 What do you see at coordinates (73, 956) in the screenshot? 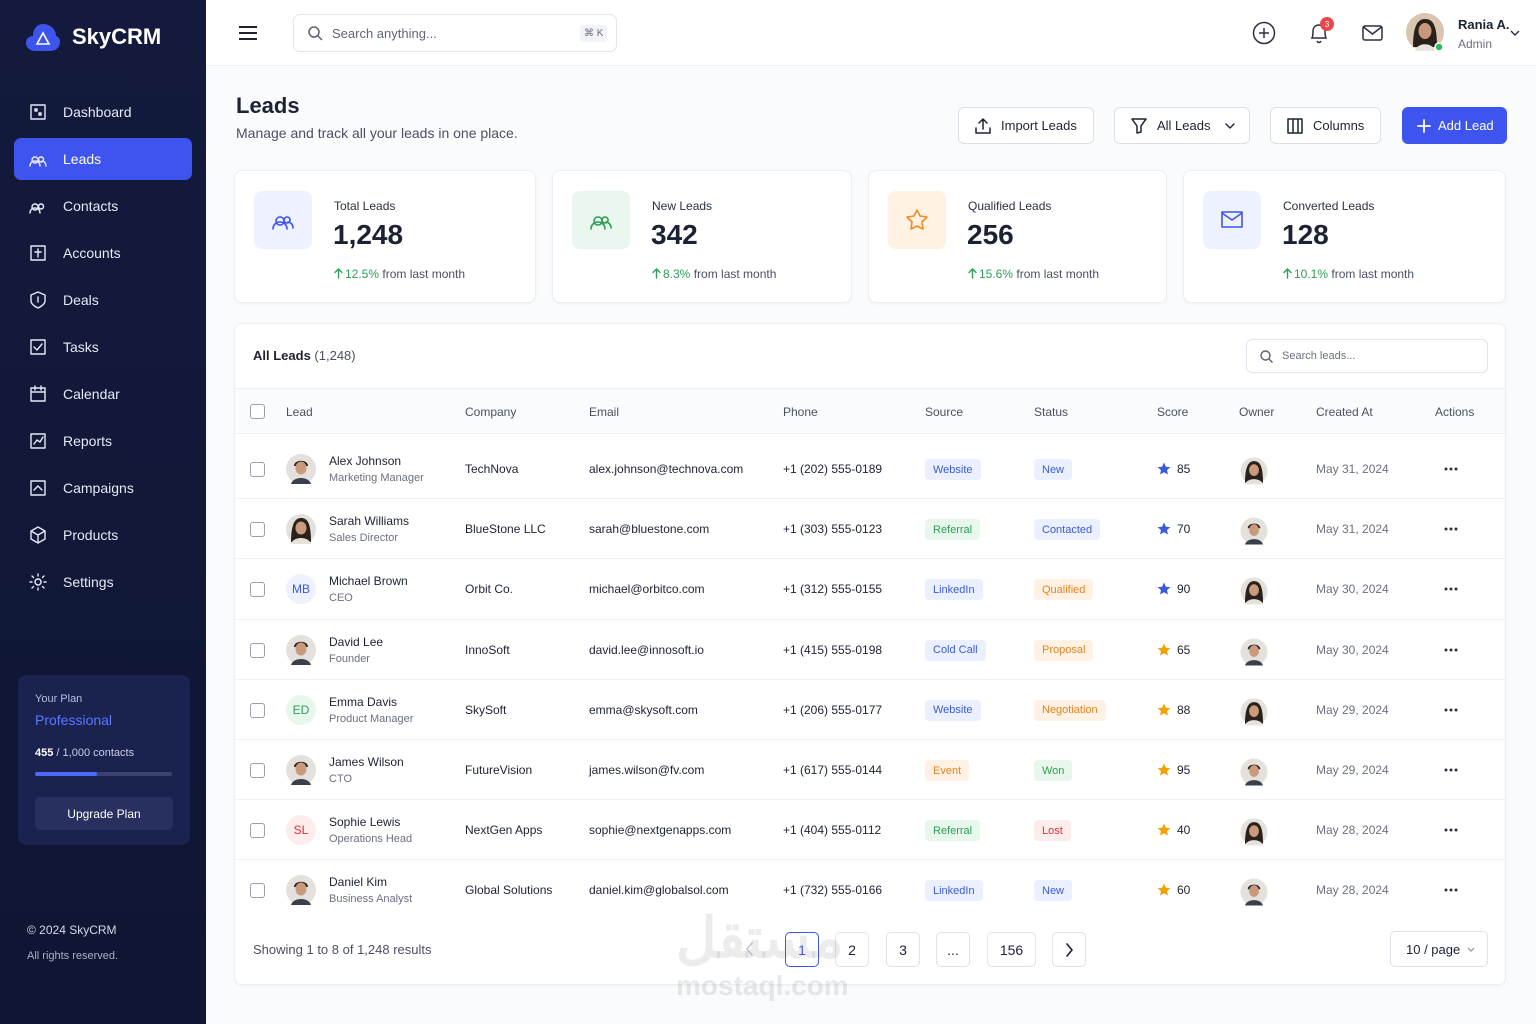
I see `rights: All rights reserved.` at bounding box center [73, 956].